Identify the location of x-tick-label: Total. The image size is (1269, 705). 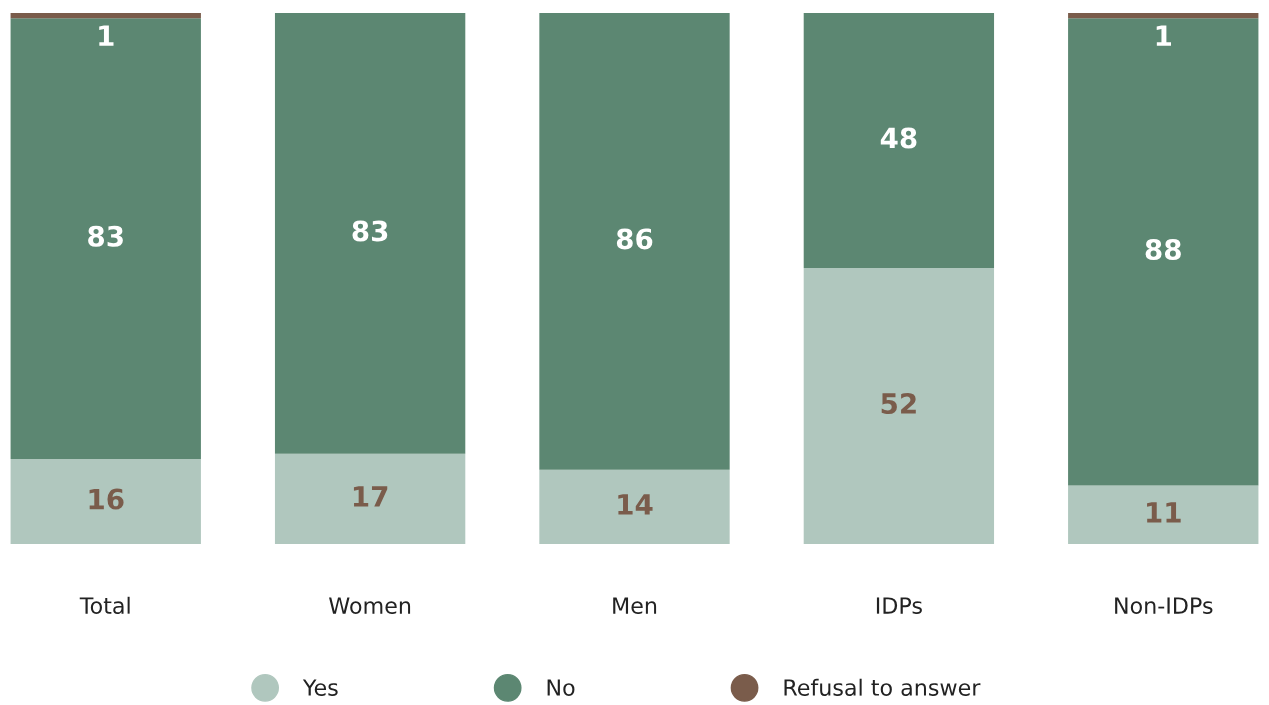
(104, 605).